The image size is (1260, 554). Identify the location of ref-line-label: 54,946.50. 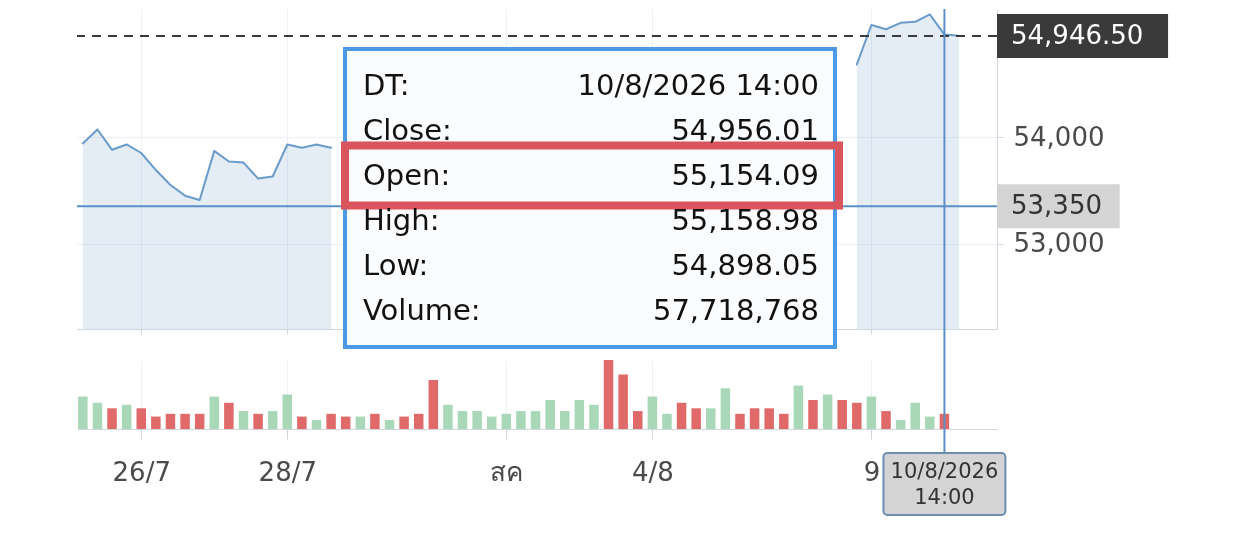
(1077, 35).